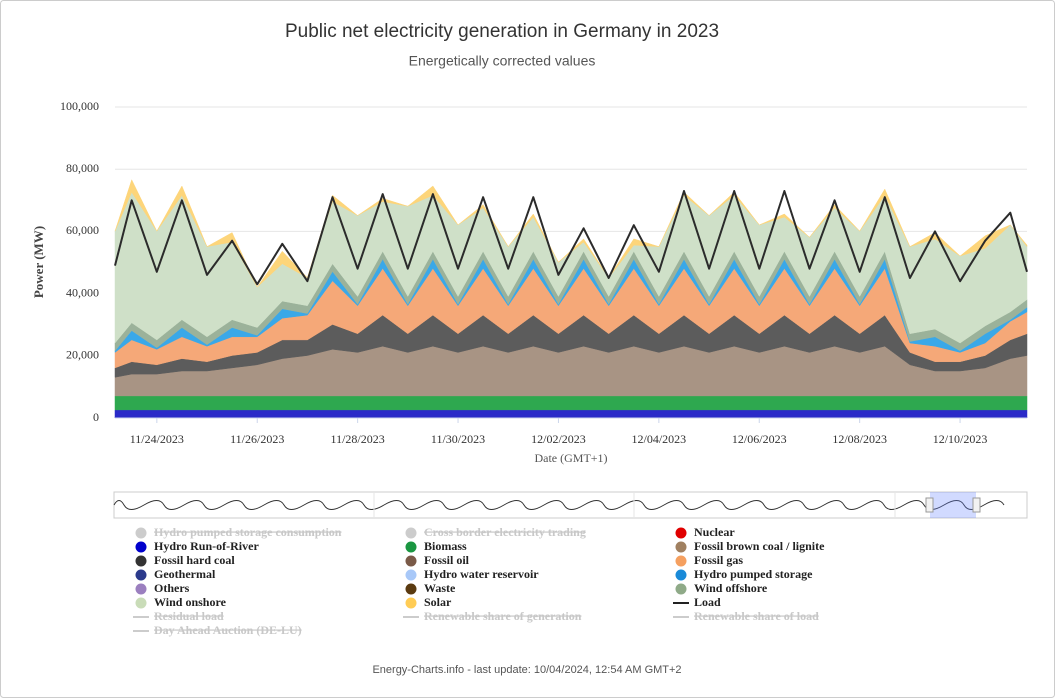 This screenshot has height=698, width=1055. What do you see at coordinates (358, 439) in the screenshot?
I see `x-tick-label: 11/28/2023` at bounding box center [358, 439].